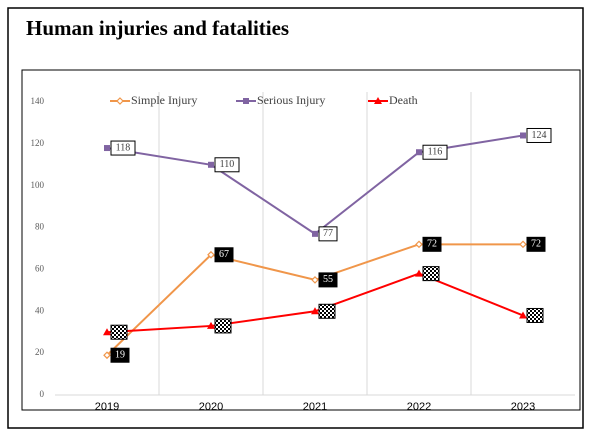 This screenshot has height=437, width=591. Describe the element at coordinates (40, 227) in the screenshot. I see `y-tick-label: 80` at that location.